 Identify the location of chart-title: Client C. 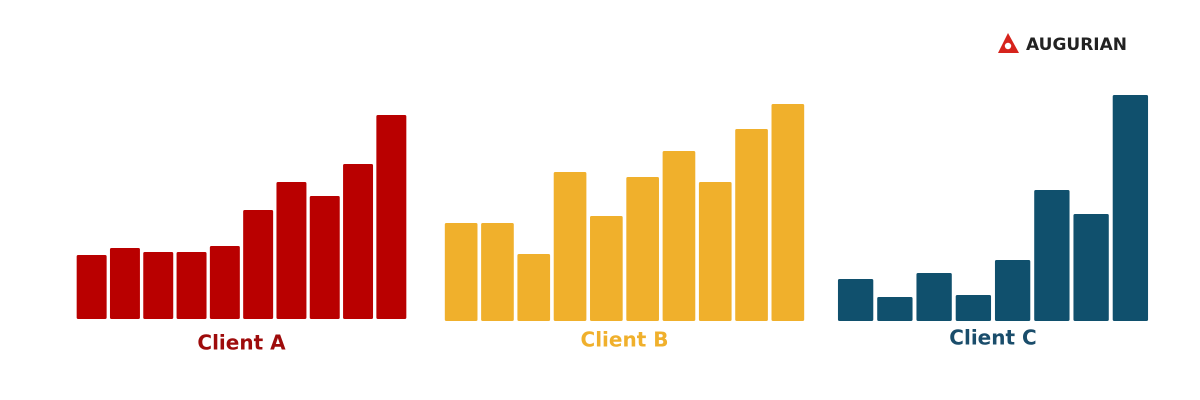
(992, 338).